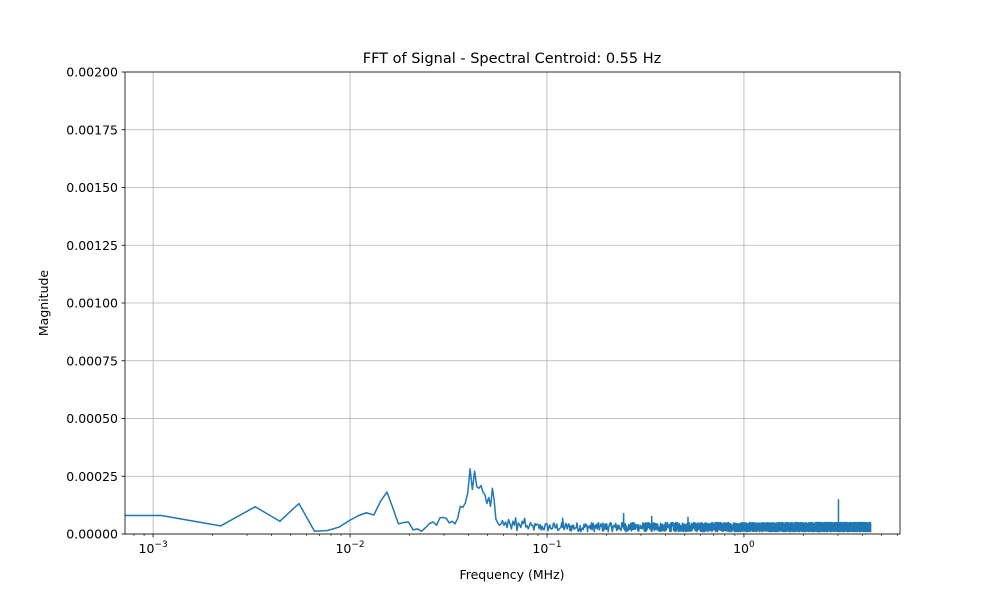 This screenshot has height=600, width=1000. What do you see at coordinates (511, 574) in the screenshot?
I see `x-axis-label: Frequency (MHz)` at bounding box center [511, 574].